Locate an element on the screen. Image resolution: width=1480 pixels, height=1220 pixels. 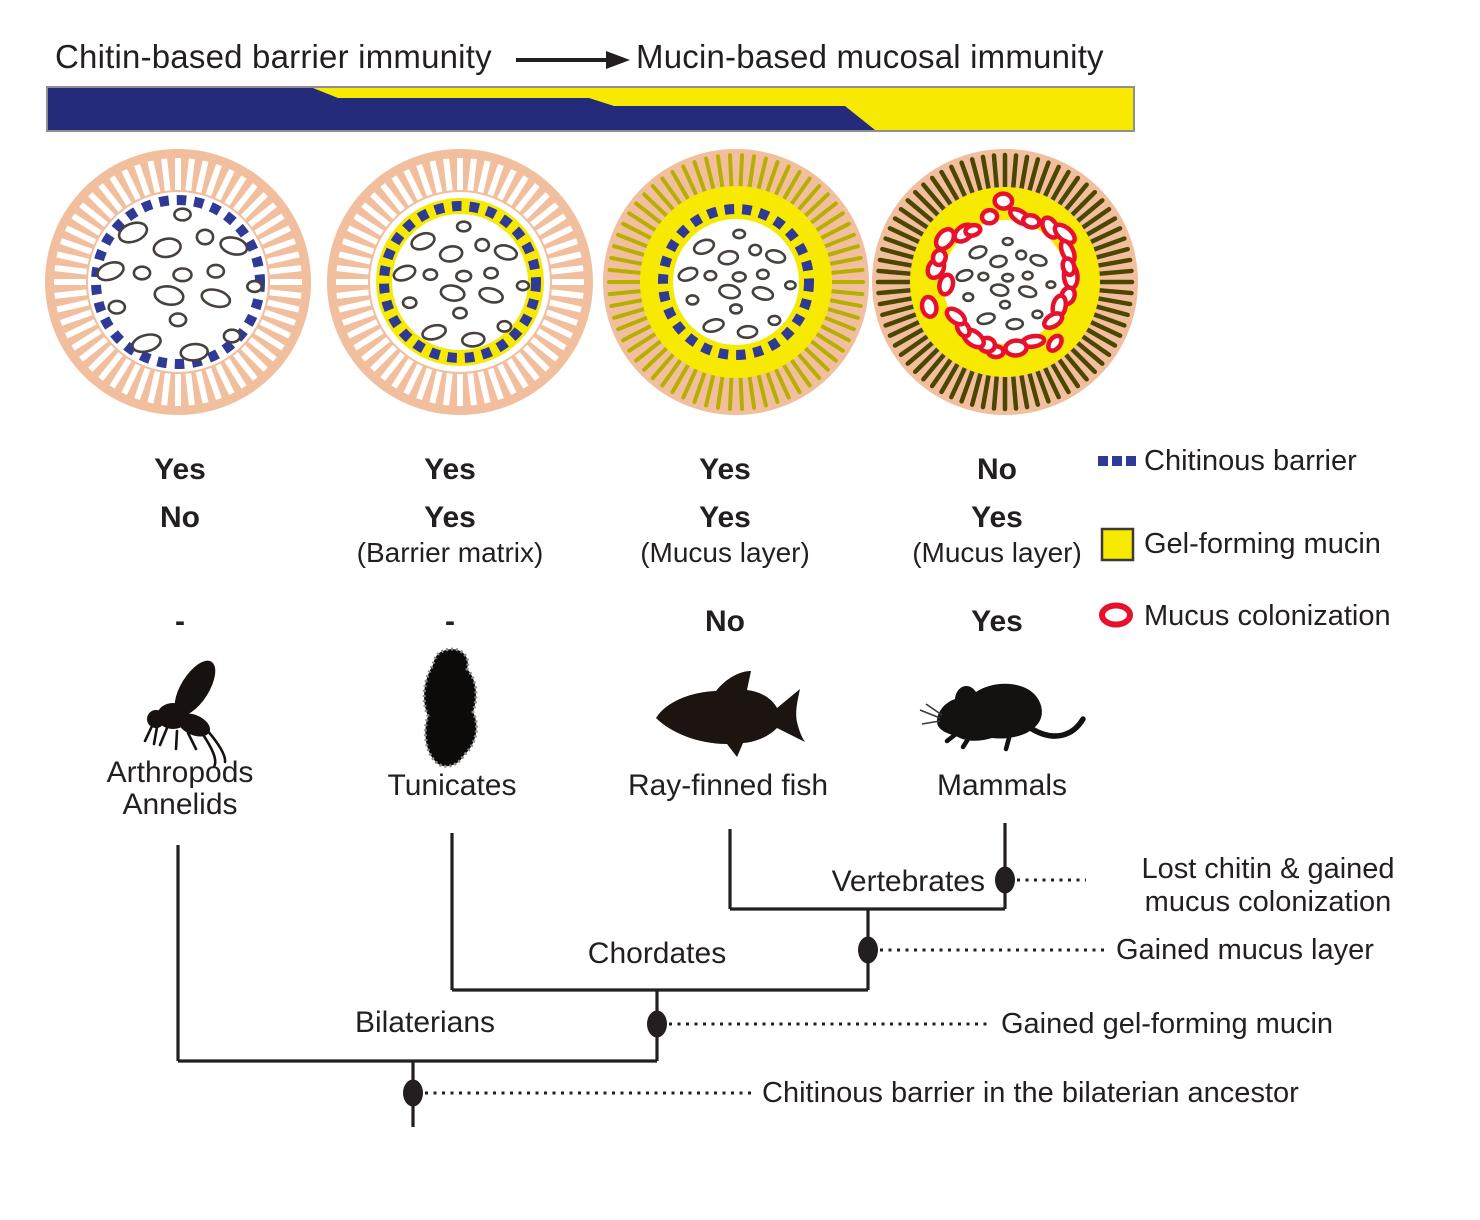
legend-mucus-colonization: Mucus colonization is located at coordinates (1267, 616).